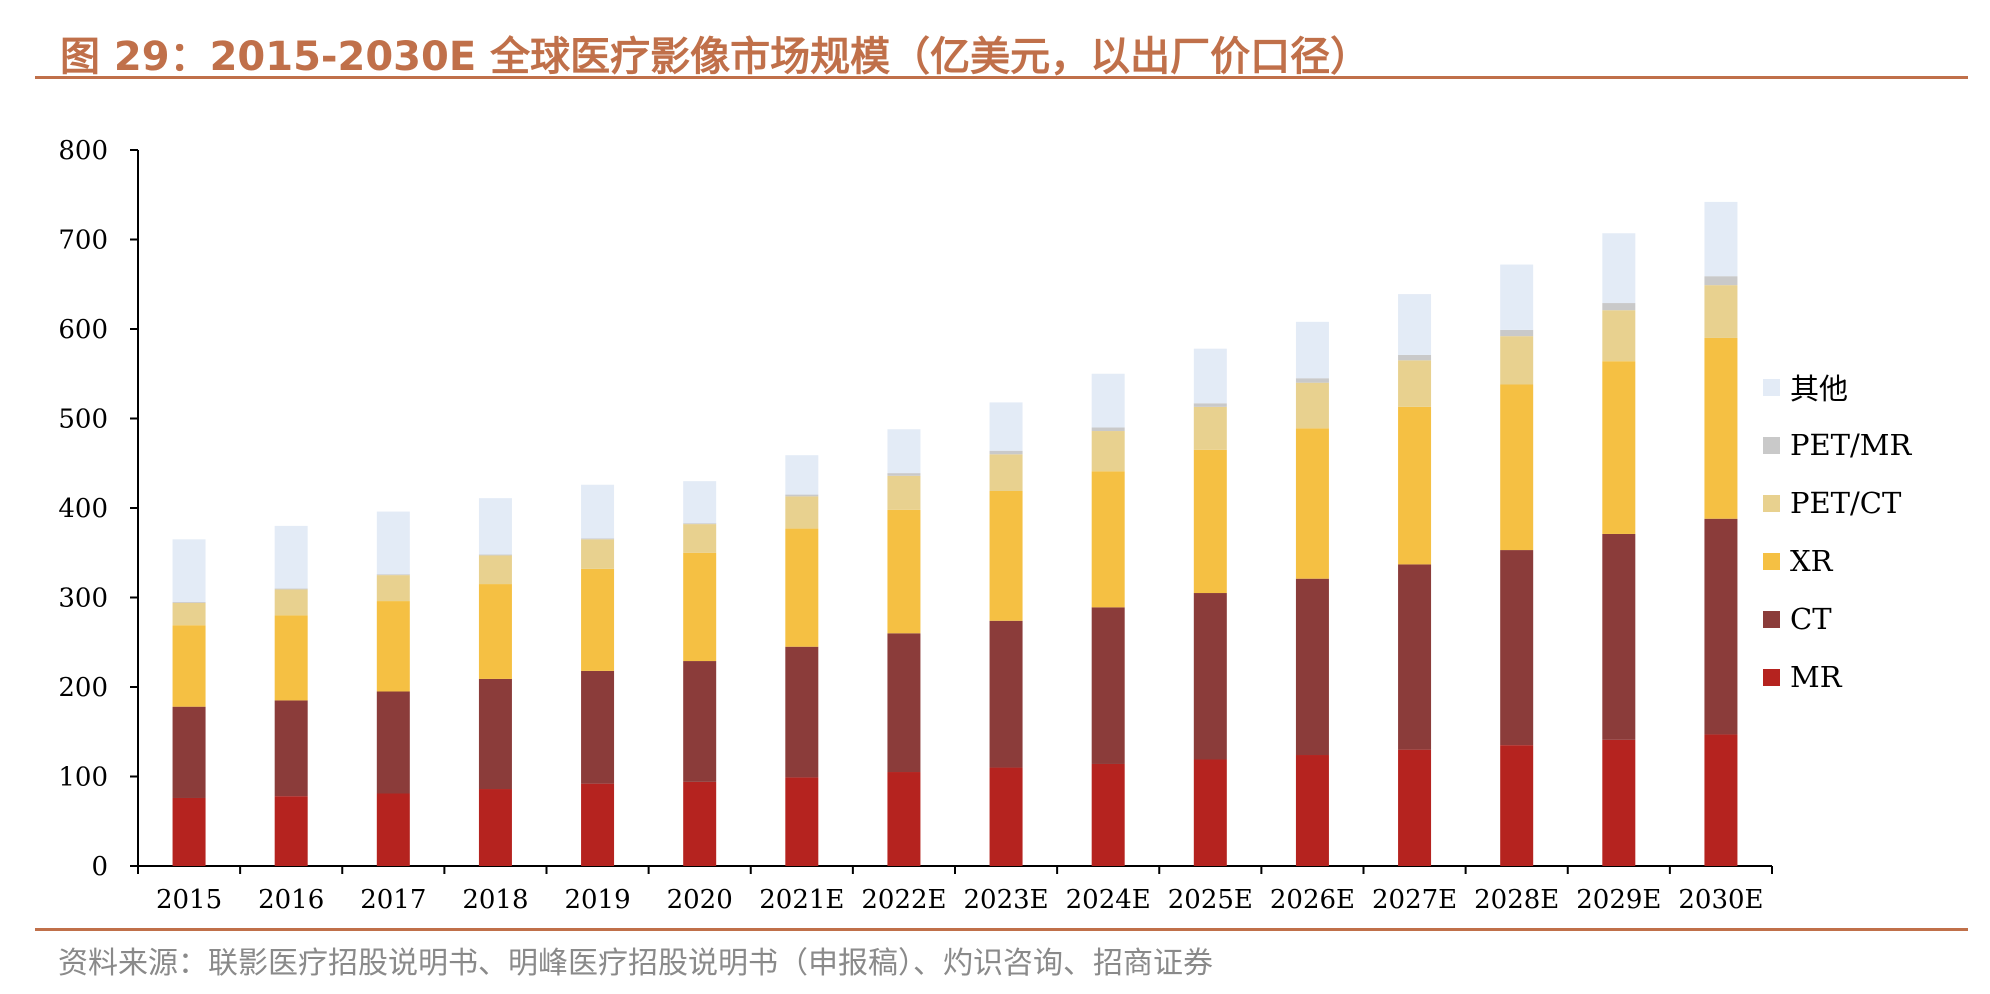 The image size is (1990, 994). I want to click on bar-segment-pet-ct-2026E, so click(1312, 405).